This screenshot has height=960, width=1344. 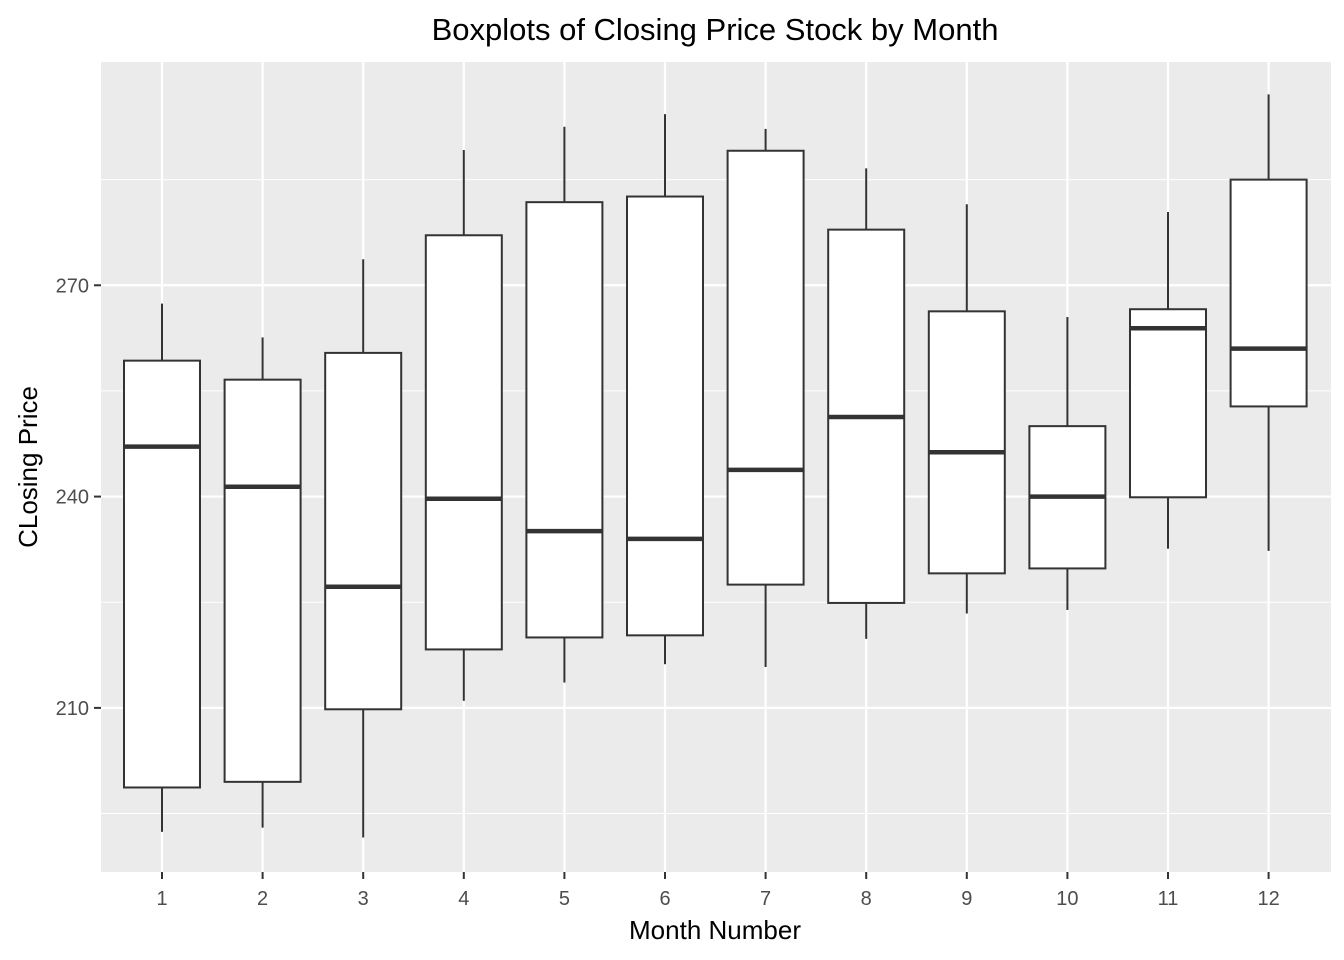 What do you see at coordinates (664, 899) in the screenshot?
I see `x-tick-label: 6` at bounding box center [664, 899].